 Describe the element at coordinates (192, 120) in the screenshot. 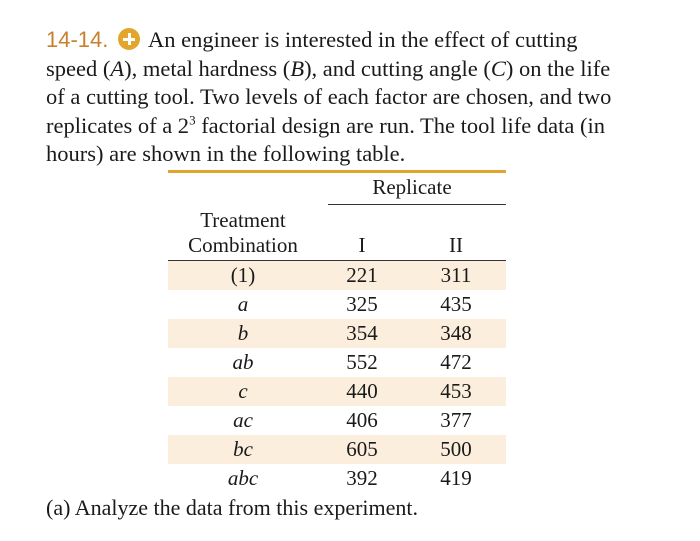

I see `design-exponent: 3` at that location.